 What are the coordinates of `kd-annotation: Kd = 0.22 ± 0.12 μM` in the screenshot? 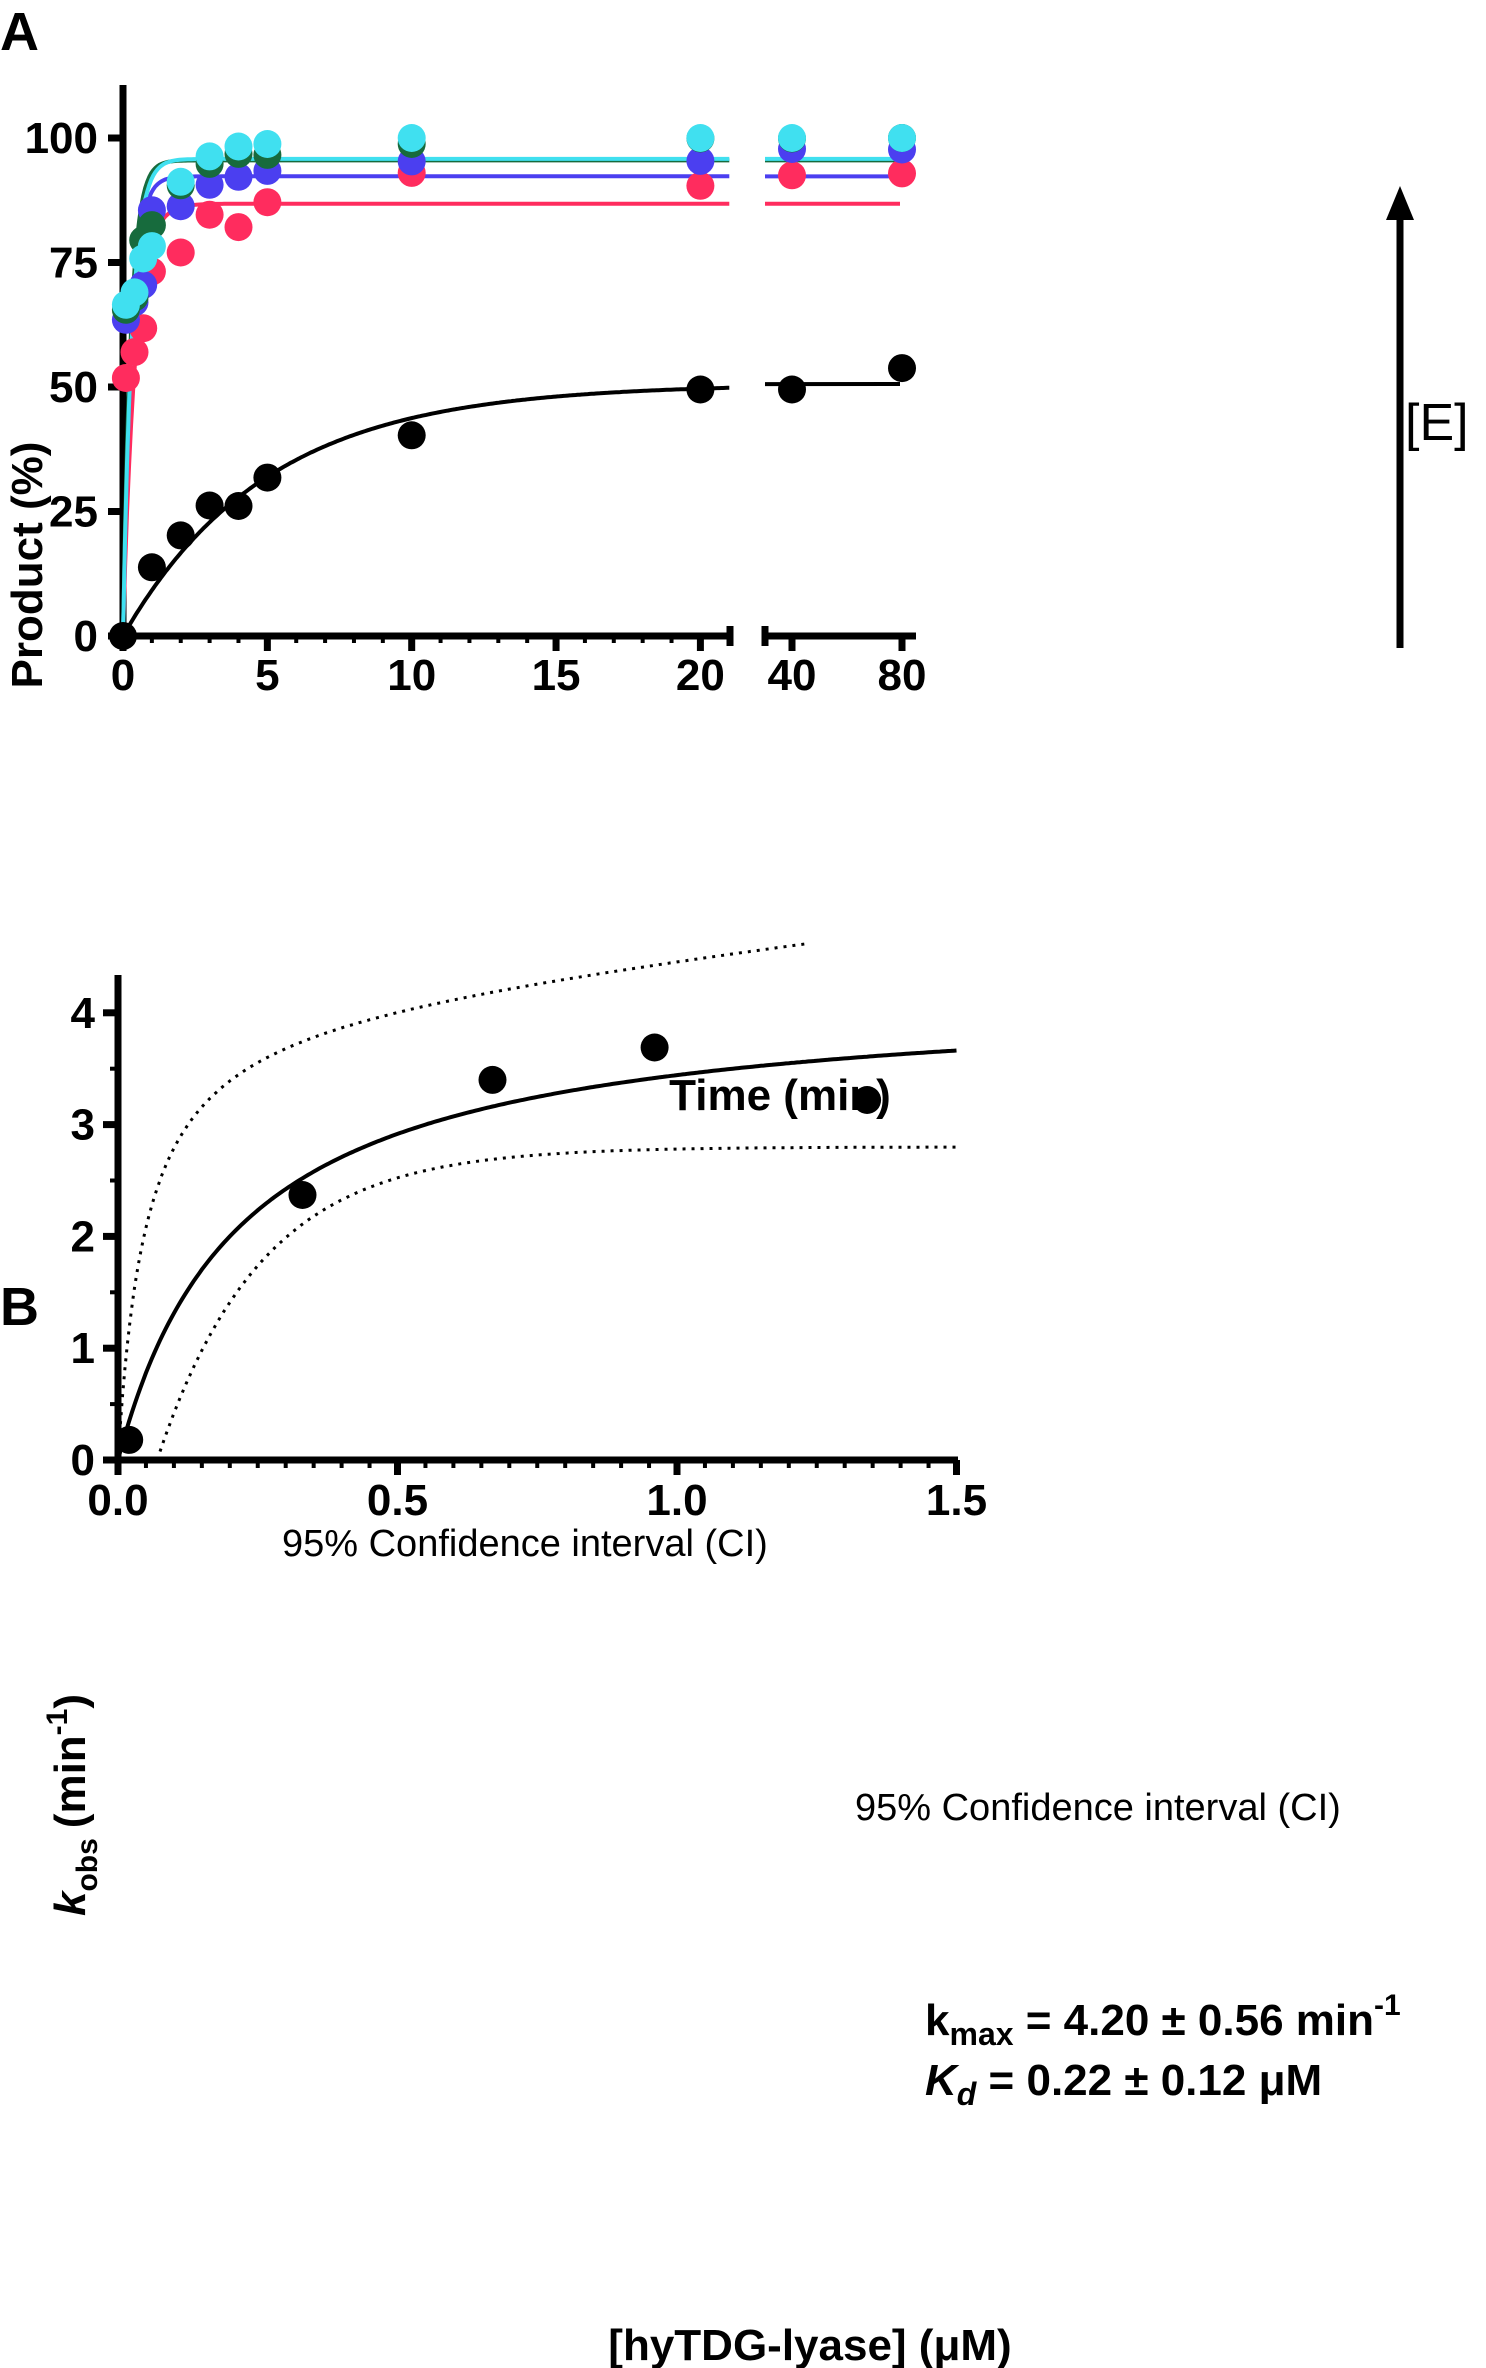 It's located at (1123, 2084).